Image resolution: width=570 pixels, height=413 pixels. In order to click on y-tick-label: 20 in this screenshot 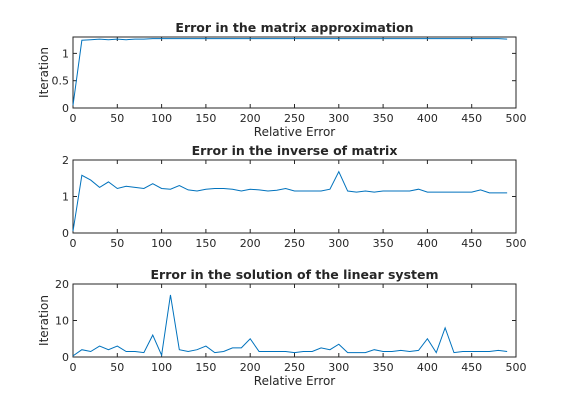, I will do `click(62, 284)`.